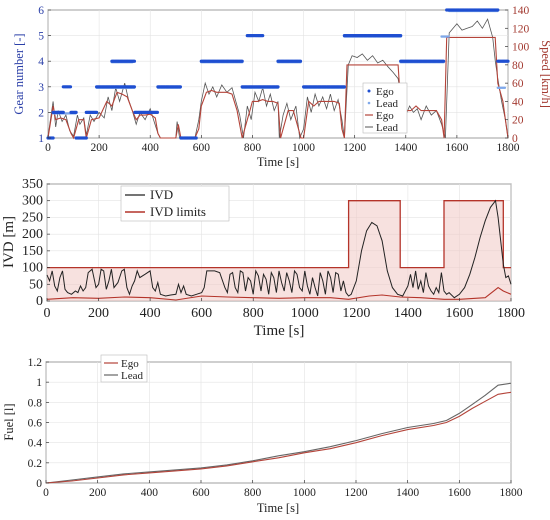  Describe the element at coordinates (39, 383) in the screenshot. I see `chart3-y-tick-label: 1` at that location.